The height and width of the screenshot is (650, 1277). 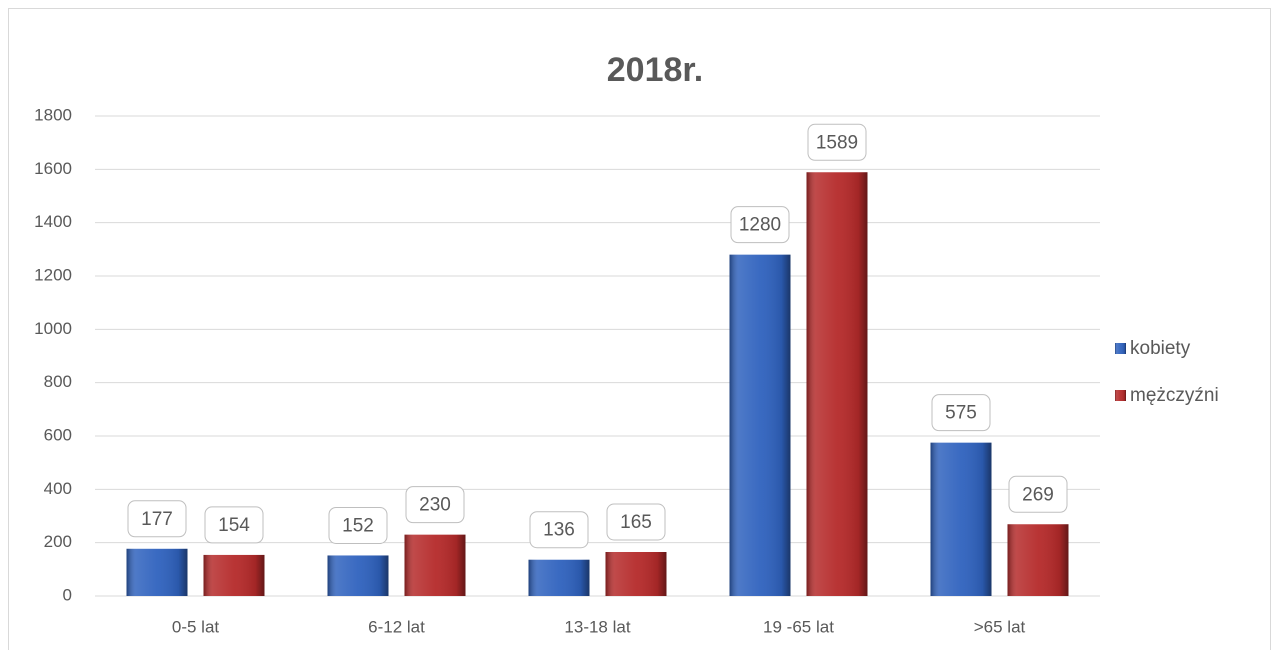 I want to click on y-tick-label: 1200, so click(x=53, y=274).